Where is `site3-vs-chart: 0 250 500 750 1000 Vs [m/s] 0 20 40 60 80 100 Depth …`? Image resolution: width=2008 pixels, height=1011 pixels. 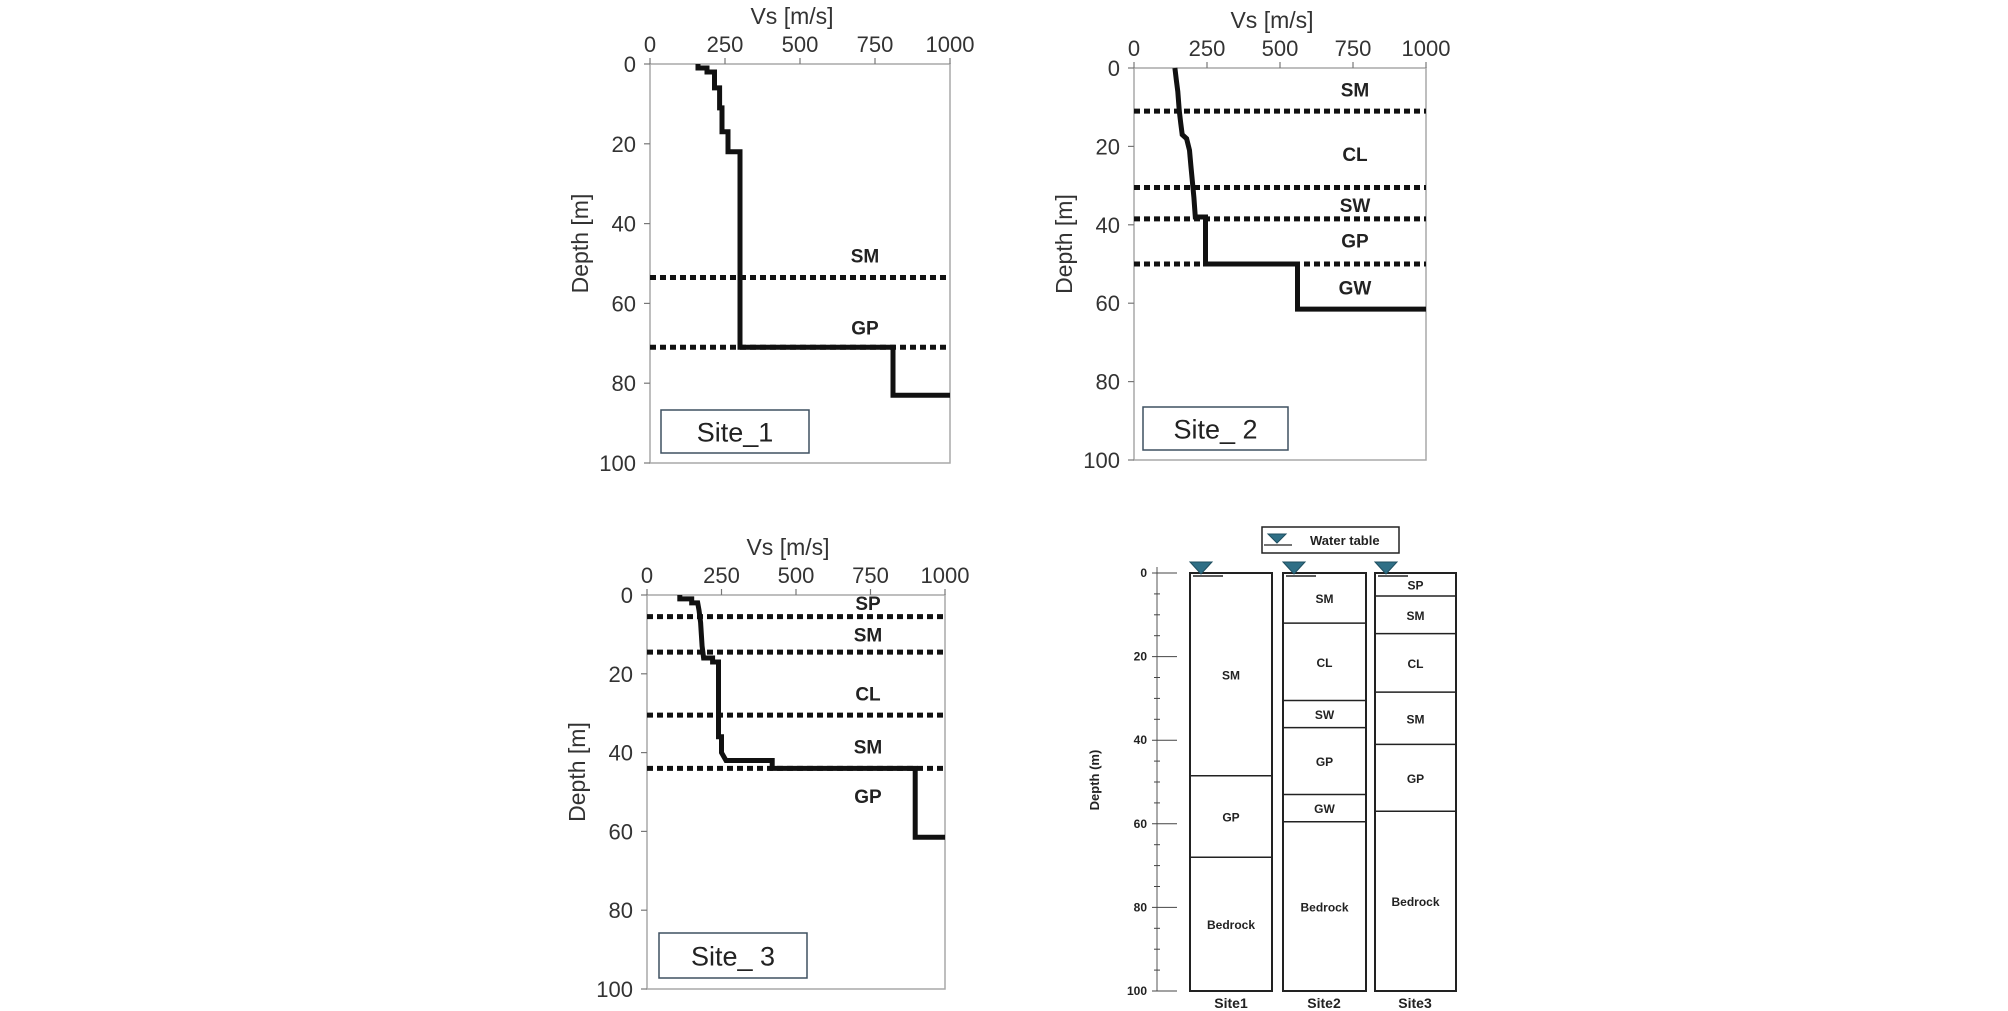 site3-vs-chart: 0 250 500 750 1000 Vs [m/s] 0 20 40 60 80 100 Depth … is located at coordinates (766, 768).